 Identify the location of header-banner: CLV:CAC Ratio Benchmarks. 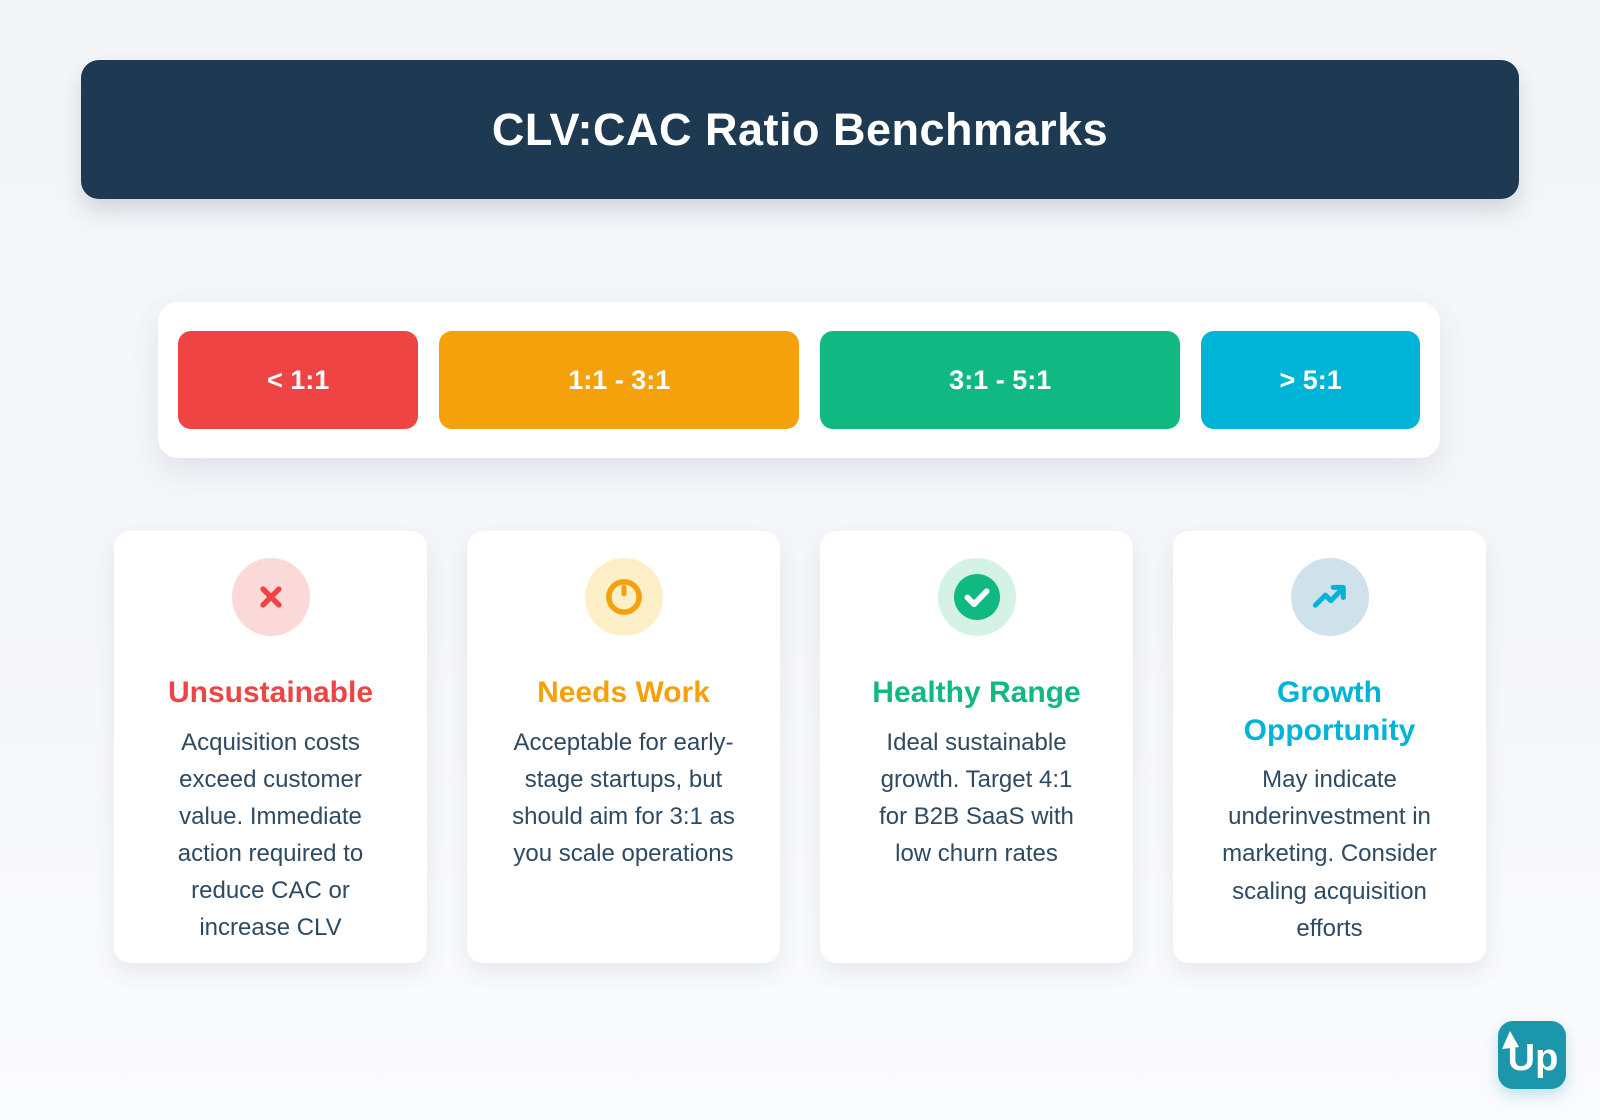
(800, 129).